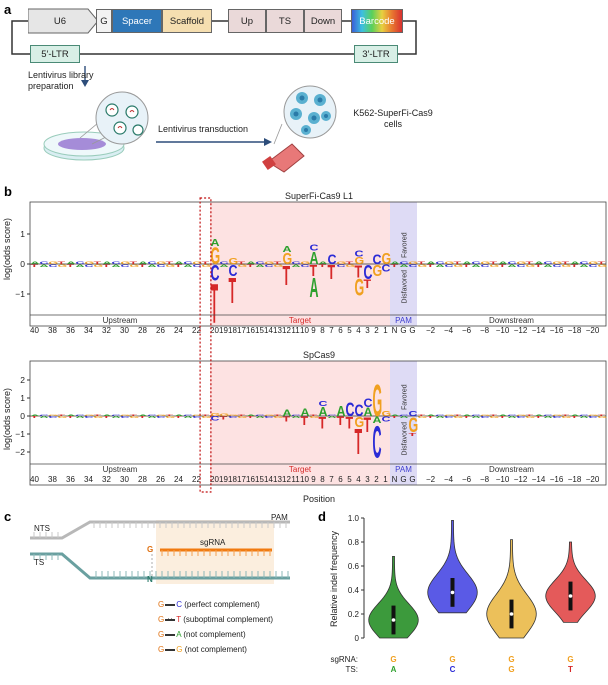 Image resolution: width=608 pixels, height=685 pixels. What do you see at coordinates (55, 54) in the screenshot?
I see `ltr5-box: 5′-LTR` at bounding box center [55, 54].